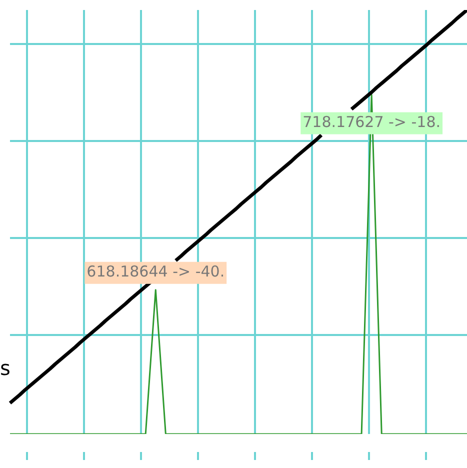 The height and width of the screenshot is (468, 467). What do you see at coordinates (371, 122) in the screenshot?
I see `annotation: 718.17627 -> -18.` at bounding box center [371, 122].